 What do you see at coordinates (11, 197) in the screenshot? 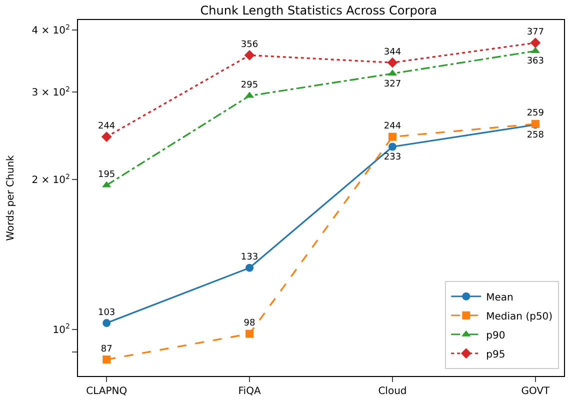
I see `y-axis-title: Words per Chunk` at bounding box center [11, 197].